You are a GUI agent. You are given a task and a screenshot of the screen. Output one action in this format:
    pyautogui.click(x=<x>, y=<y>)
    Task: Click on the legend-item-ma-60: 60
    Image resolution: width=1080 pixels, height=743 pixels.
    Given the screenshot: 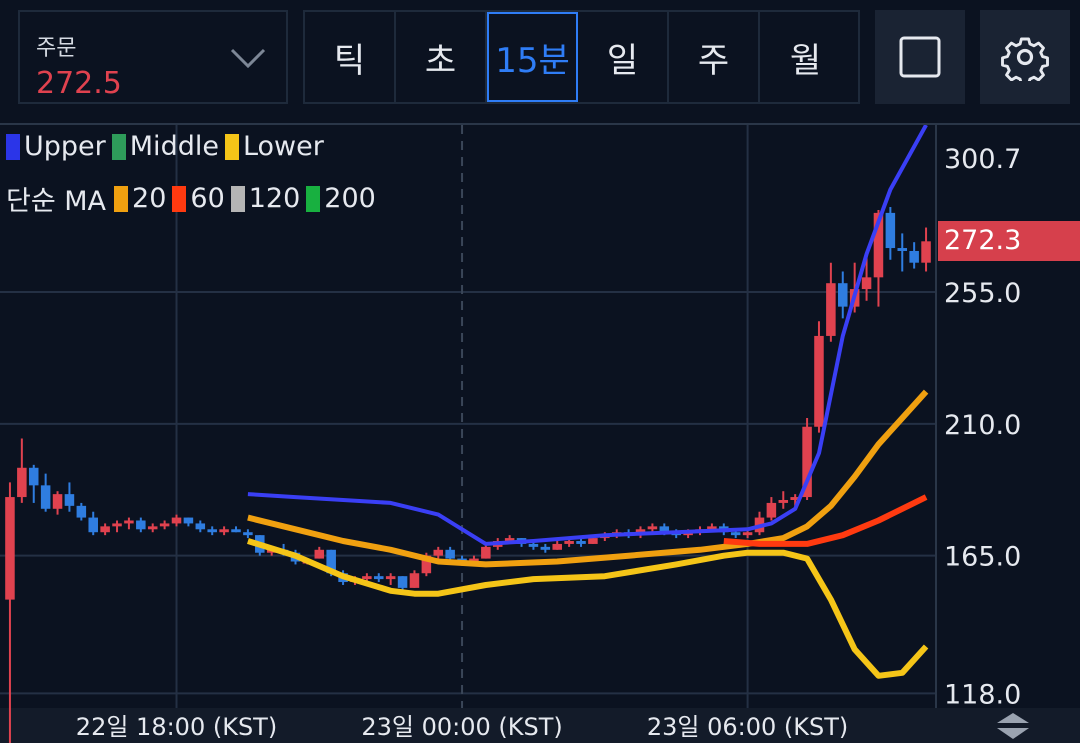 What is the action you would take?
    pyautogui.click(x=198, y=198)
    